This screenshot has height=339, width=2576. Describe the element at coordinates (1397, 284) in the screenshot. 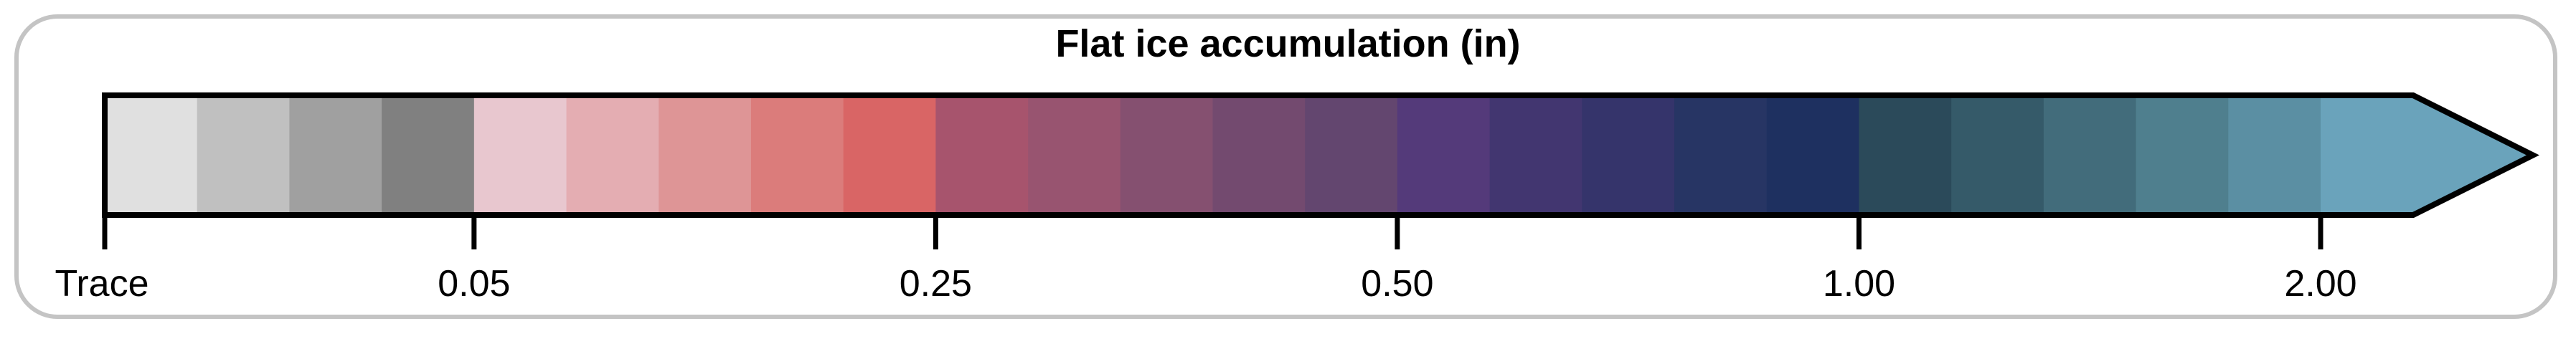

I see `tick-label: 0.50` at that location.